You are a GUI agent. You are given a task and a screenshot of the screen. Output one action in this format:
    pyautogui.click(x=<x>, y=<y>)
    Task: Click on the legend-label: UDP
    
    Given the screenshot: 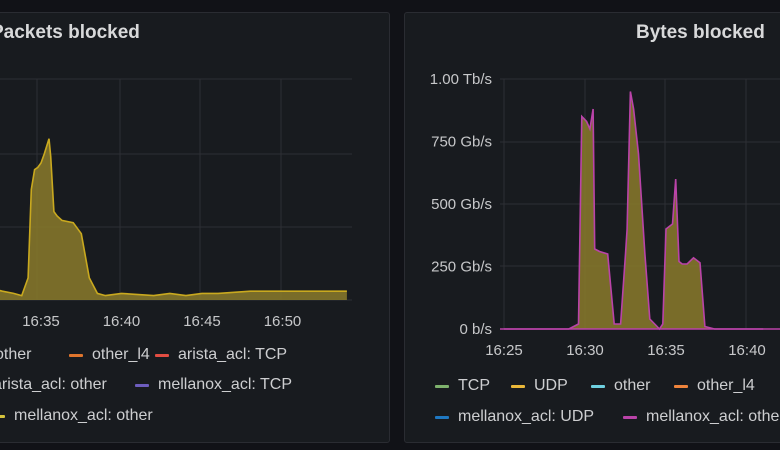 What is the action you would take?
    pyautogui.click(x=551, y=385)
    